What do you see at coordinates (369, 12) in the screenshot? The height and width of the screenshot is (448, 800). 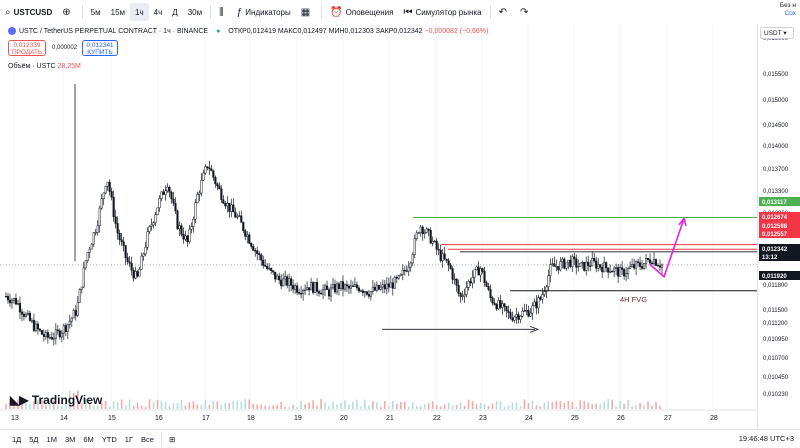 I see `alerts-label: Оповещения` at bounding box center [369, 12].